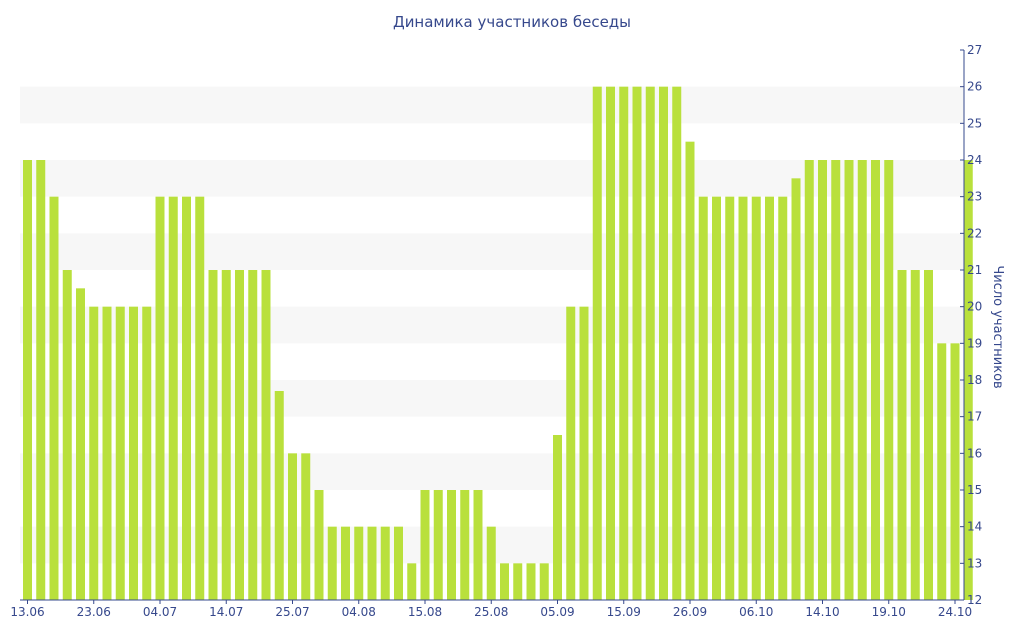  Describe the element at coordinates (997, 326) in the screenshot. I see `y-axis-title: Число участников` at that location.